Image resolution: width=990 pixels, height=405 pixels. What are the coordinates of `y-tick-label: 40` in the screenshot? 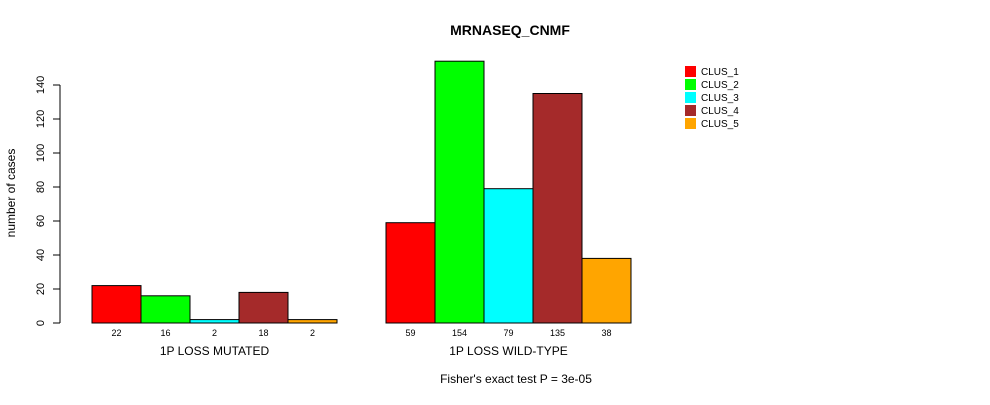 It's located at (41, 255).